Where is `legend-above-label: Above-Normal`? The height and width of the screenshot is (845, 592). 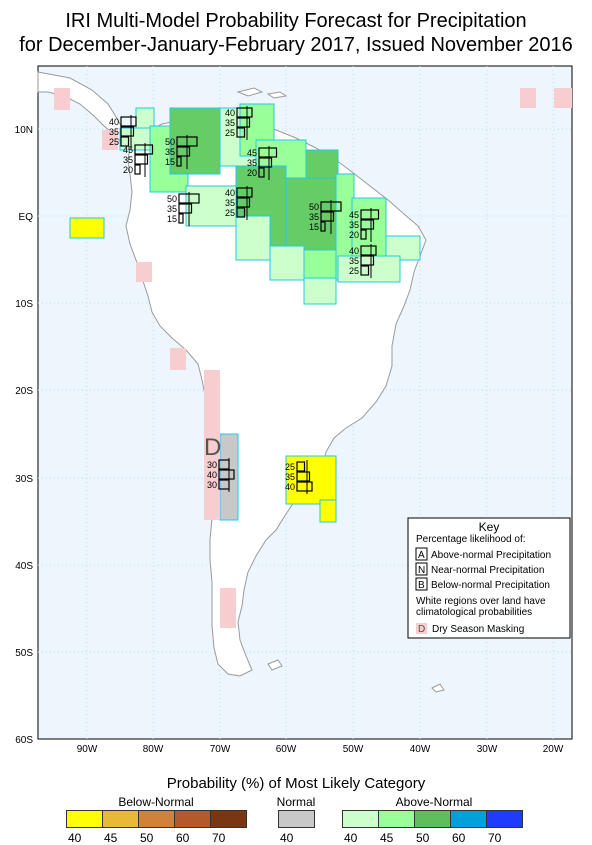 legend-above-label: Above-Normal is located at coordinates (434, 802).